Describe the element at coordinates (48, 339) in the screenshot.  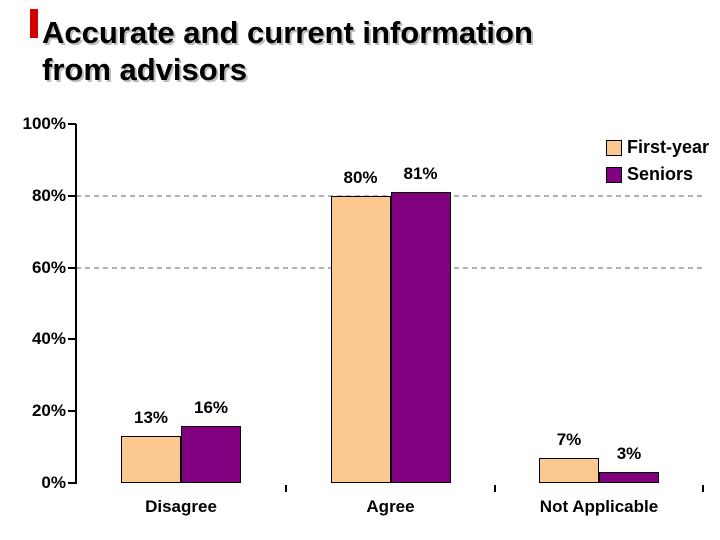
I see `y-axis-label: 40%` at that location.